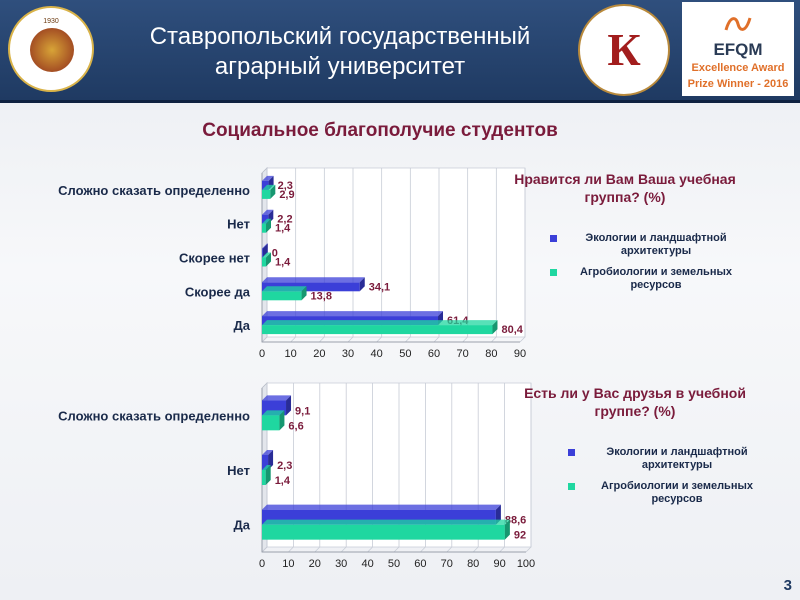 Image resolution: width=800 pixels, height=600 pixels. Describe the element at coordinates (238, 224) in the screenshot. I see `chart1-category-label: Нет` at that location.